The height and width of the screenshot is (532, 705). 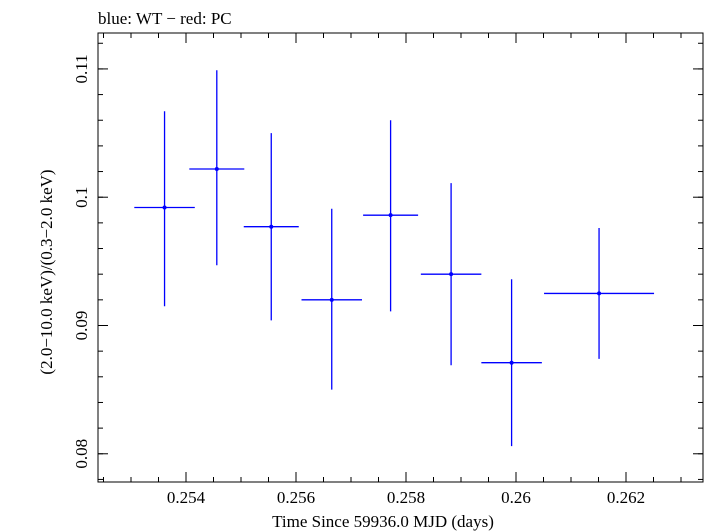 I want to click on x-tick-label: 0.254, so click(x=186, y=497).